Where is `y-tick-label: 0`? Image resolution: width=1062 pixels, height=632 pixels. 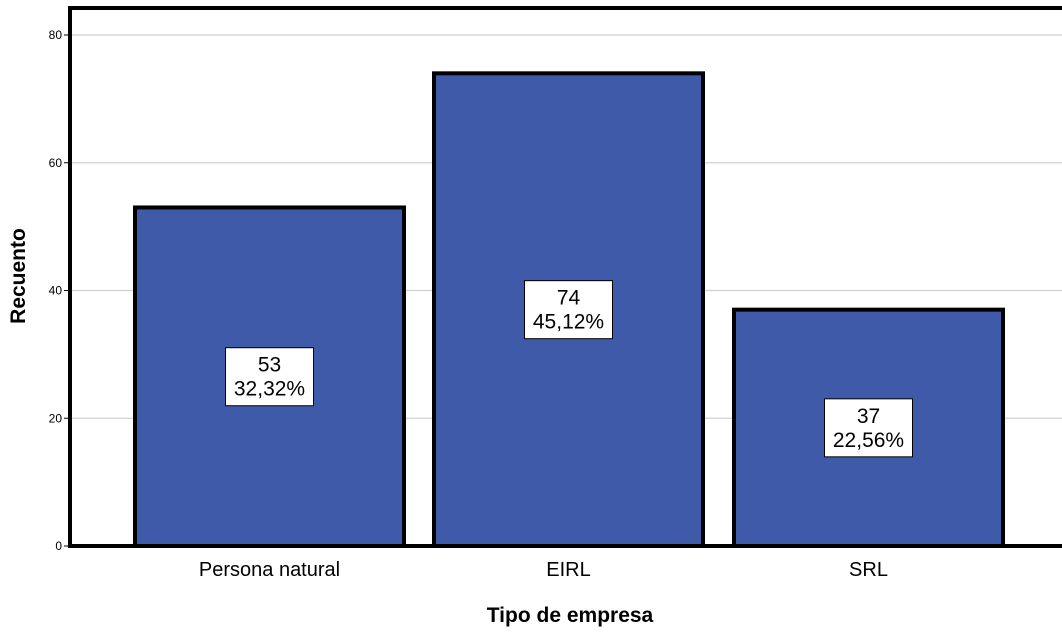 y-tick-label: 0 is located at coordinates (58, 546).